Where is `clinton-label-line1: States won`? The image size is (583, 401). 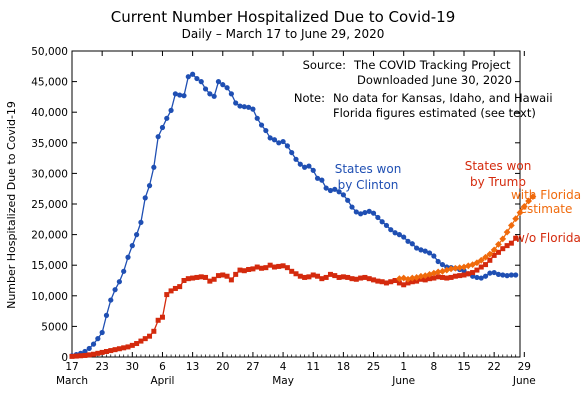 clinton-label-line1: States won is located at coordinates (368, 169).